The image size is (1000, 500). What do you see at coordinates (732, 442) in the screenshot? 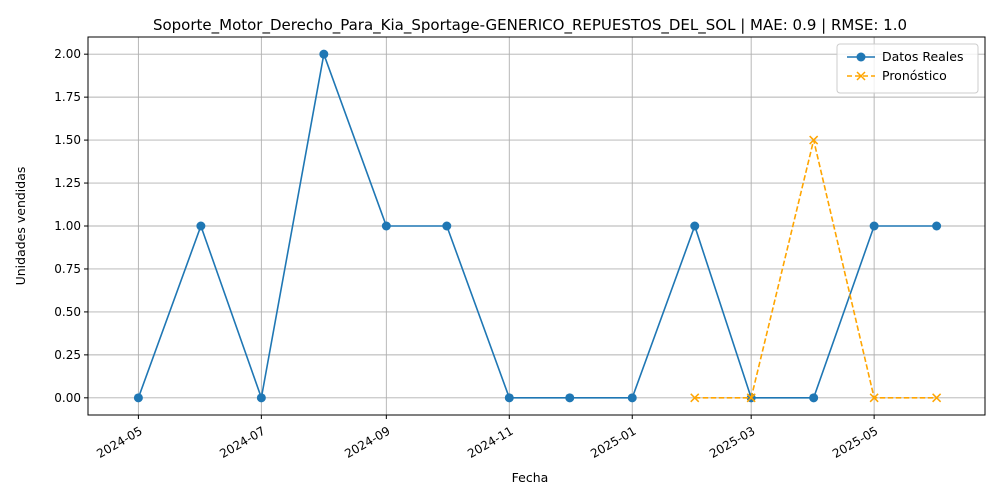
I see `x-tick-label: 2025-03` at bounding box center [732, 442].